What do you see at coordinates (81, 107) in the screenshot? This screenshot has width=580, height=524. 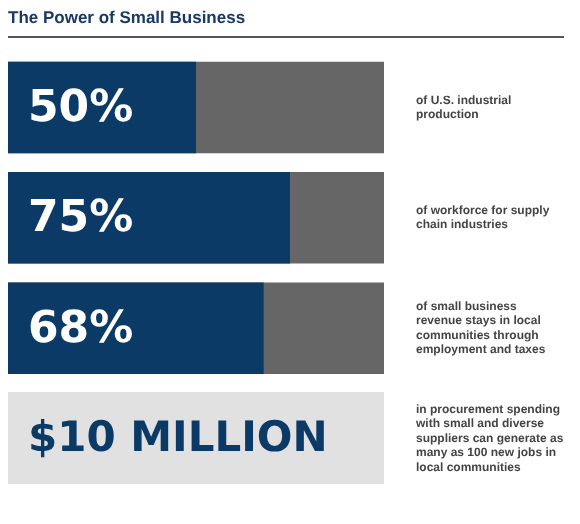 I see `data-label: 50%` at bounding box center [81, 107].